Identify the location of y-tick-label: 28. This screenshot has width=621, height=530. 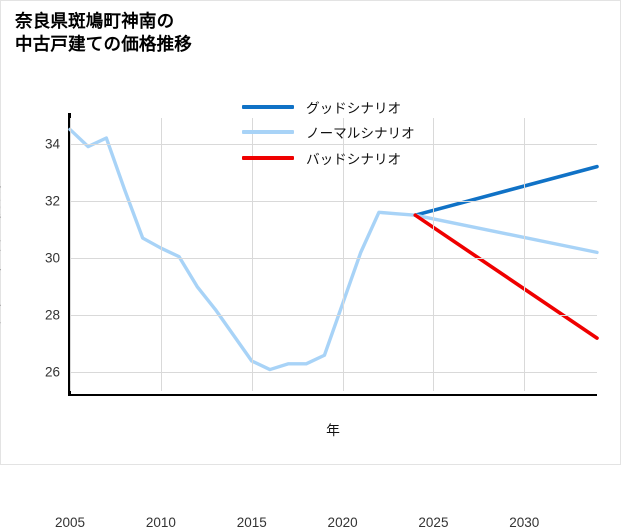
(52, 315).